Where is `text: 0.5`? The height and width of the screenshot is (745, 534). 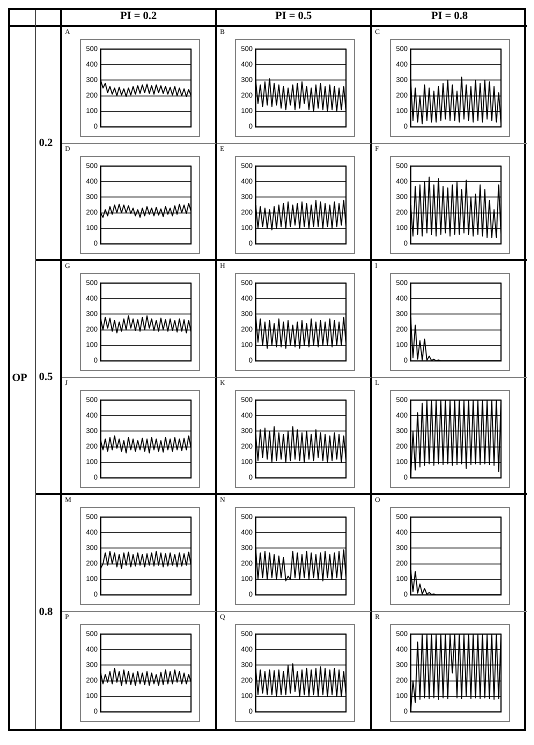 text: 0.5 is located at coordinates (49, 378).